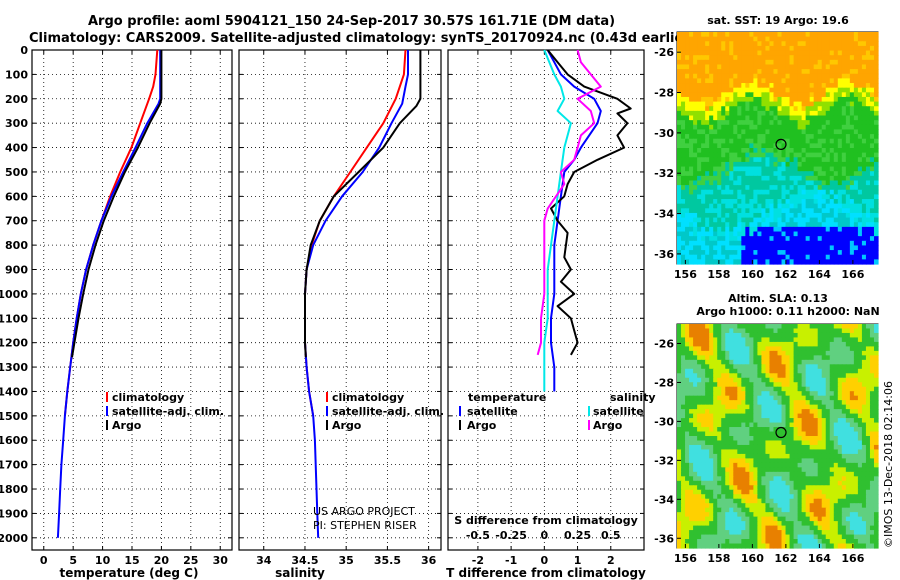 This screenshot has width=900, height=580. I want to click on salinity-xtick-label: 34, so click(264, 560).